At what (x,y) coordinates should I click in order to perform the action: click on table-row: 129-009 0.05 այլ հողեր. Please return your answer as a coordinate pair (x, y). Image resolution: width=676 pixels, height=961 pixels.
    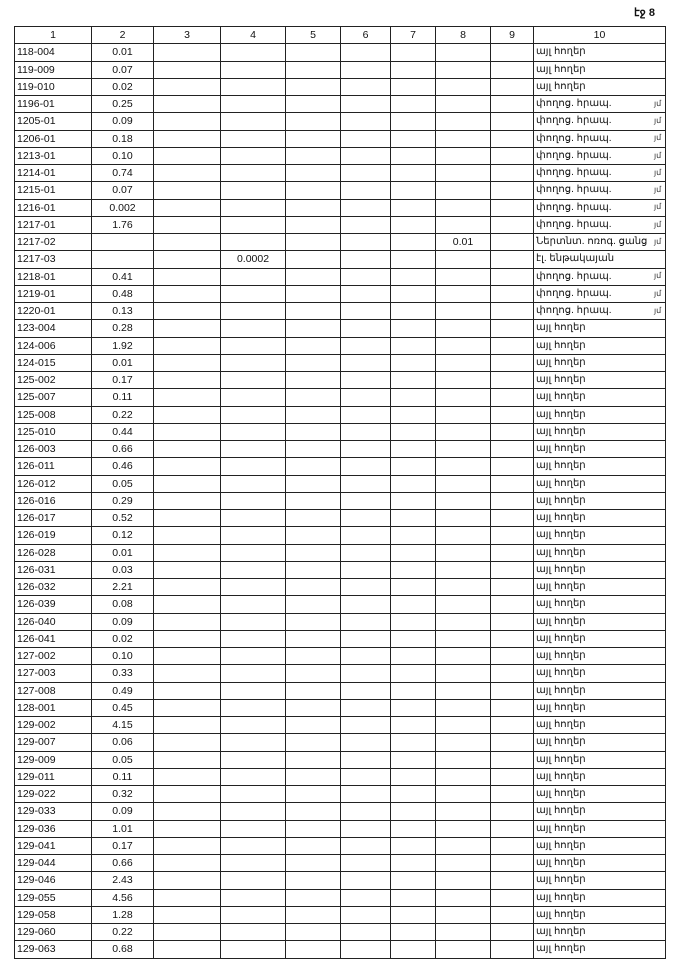
    Looking at the image, I should click on (340, 759).